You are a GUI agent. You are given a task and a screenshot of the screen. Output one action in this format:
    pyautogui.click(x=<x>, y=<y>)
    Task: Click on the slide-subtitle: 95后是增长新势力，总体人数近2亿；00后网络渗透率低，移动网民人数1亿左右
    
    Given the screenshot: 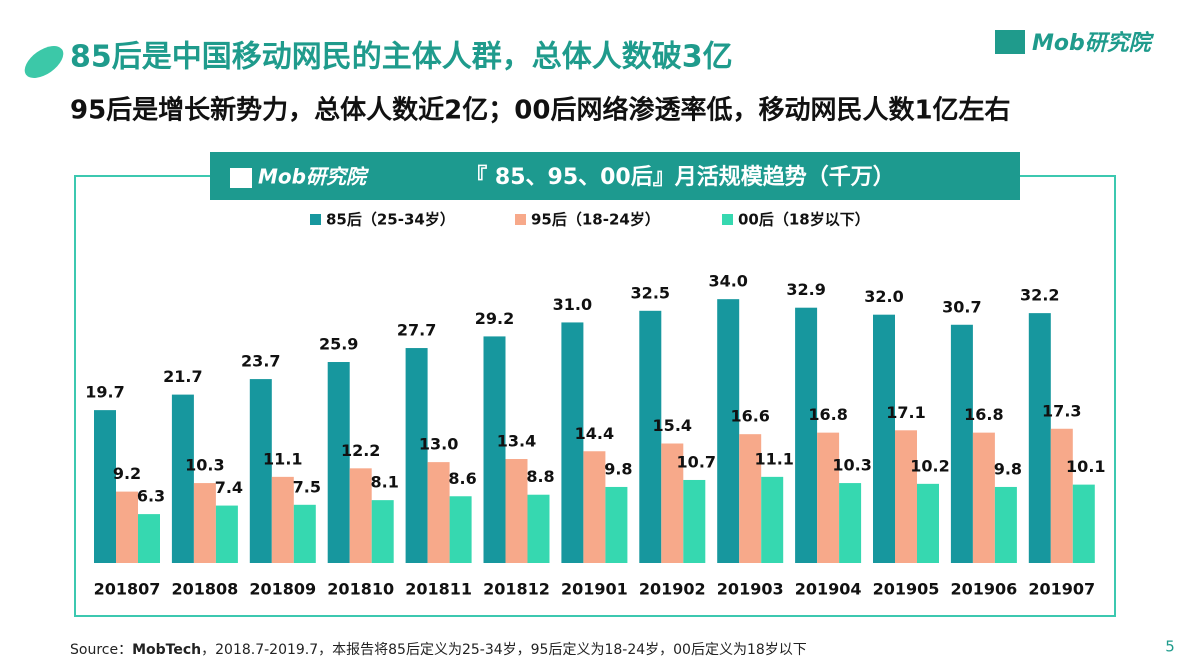 What is the action you would take?
    pyautogui.click(x=540, y=110)
    